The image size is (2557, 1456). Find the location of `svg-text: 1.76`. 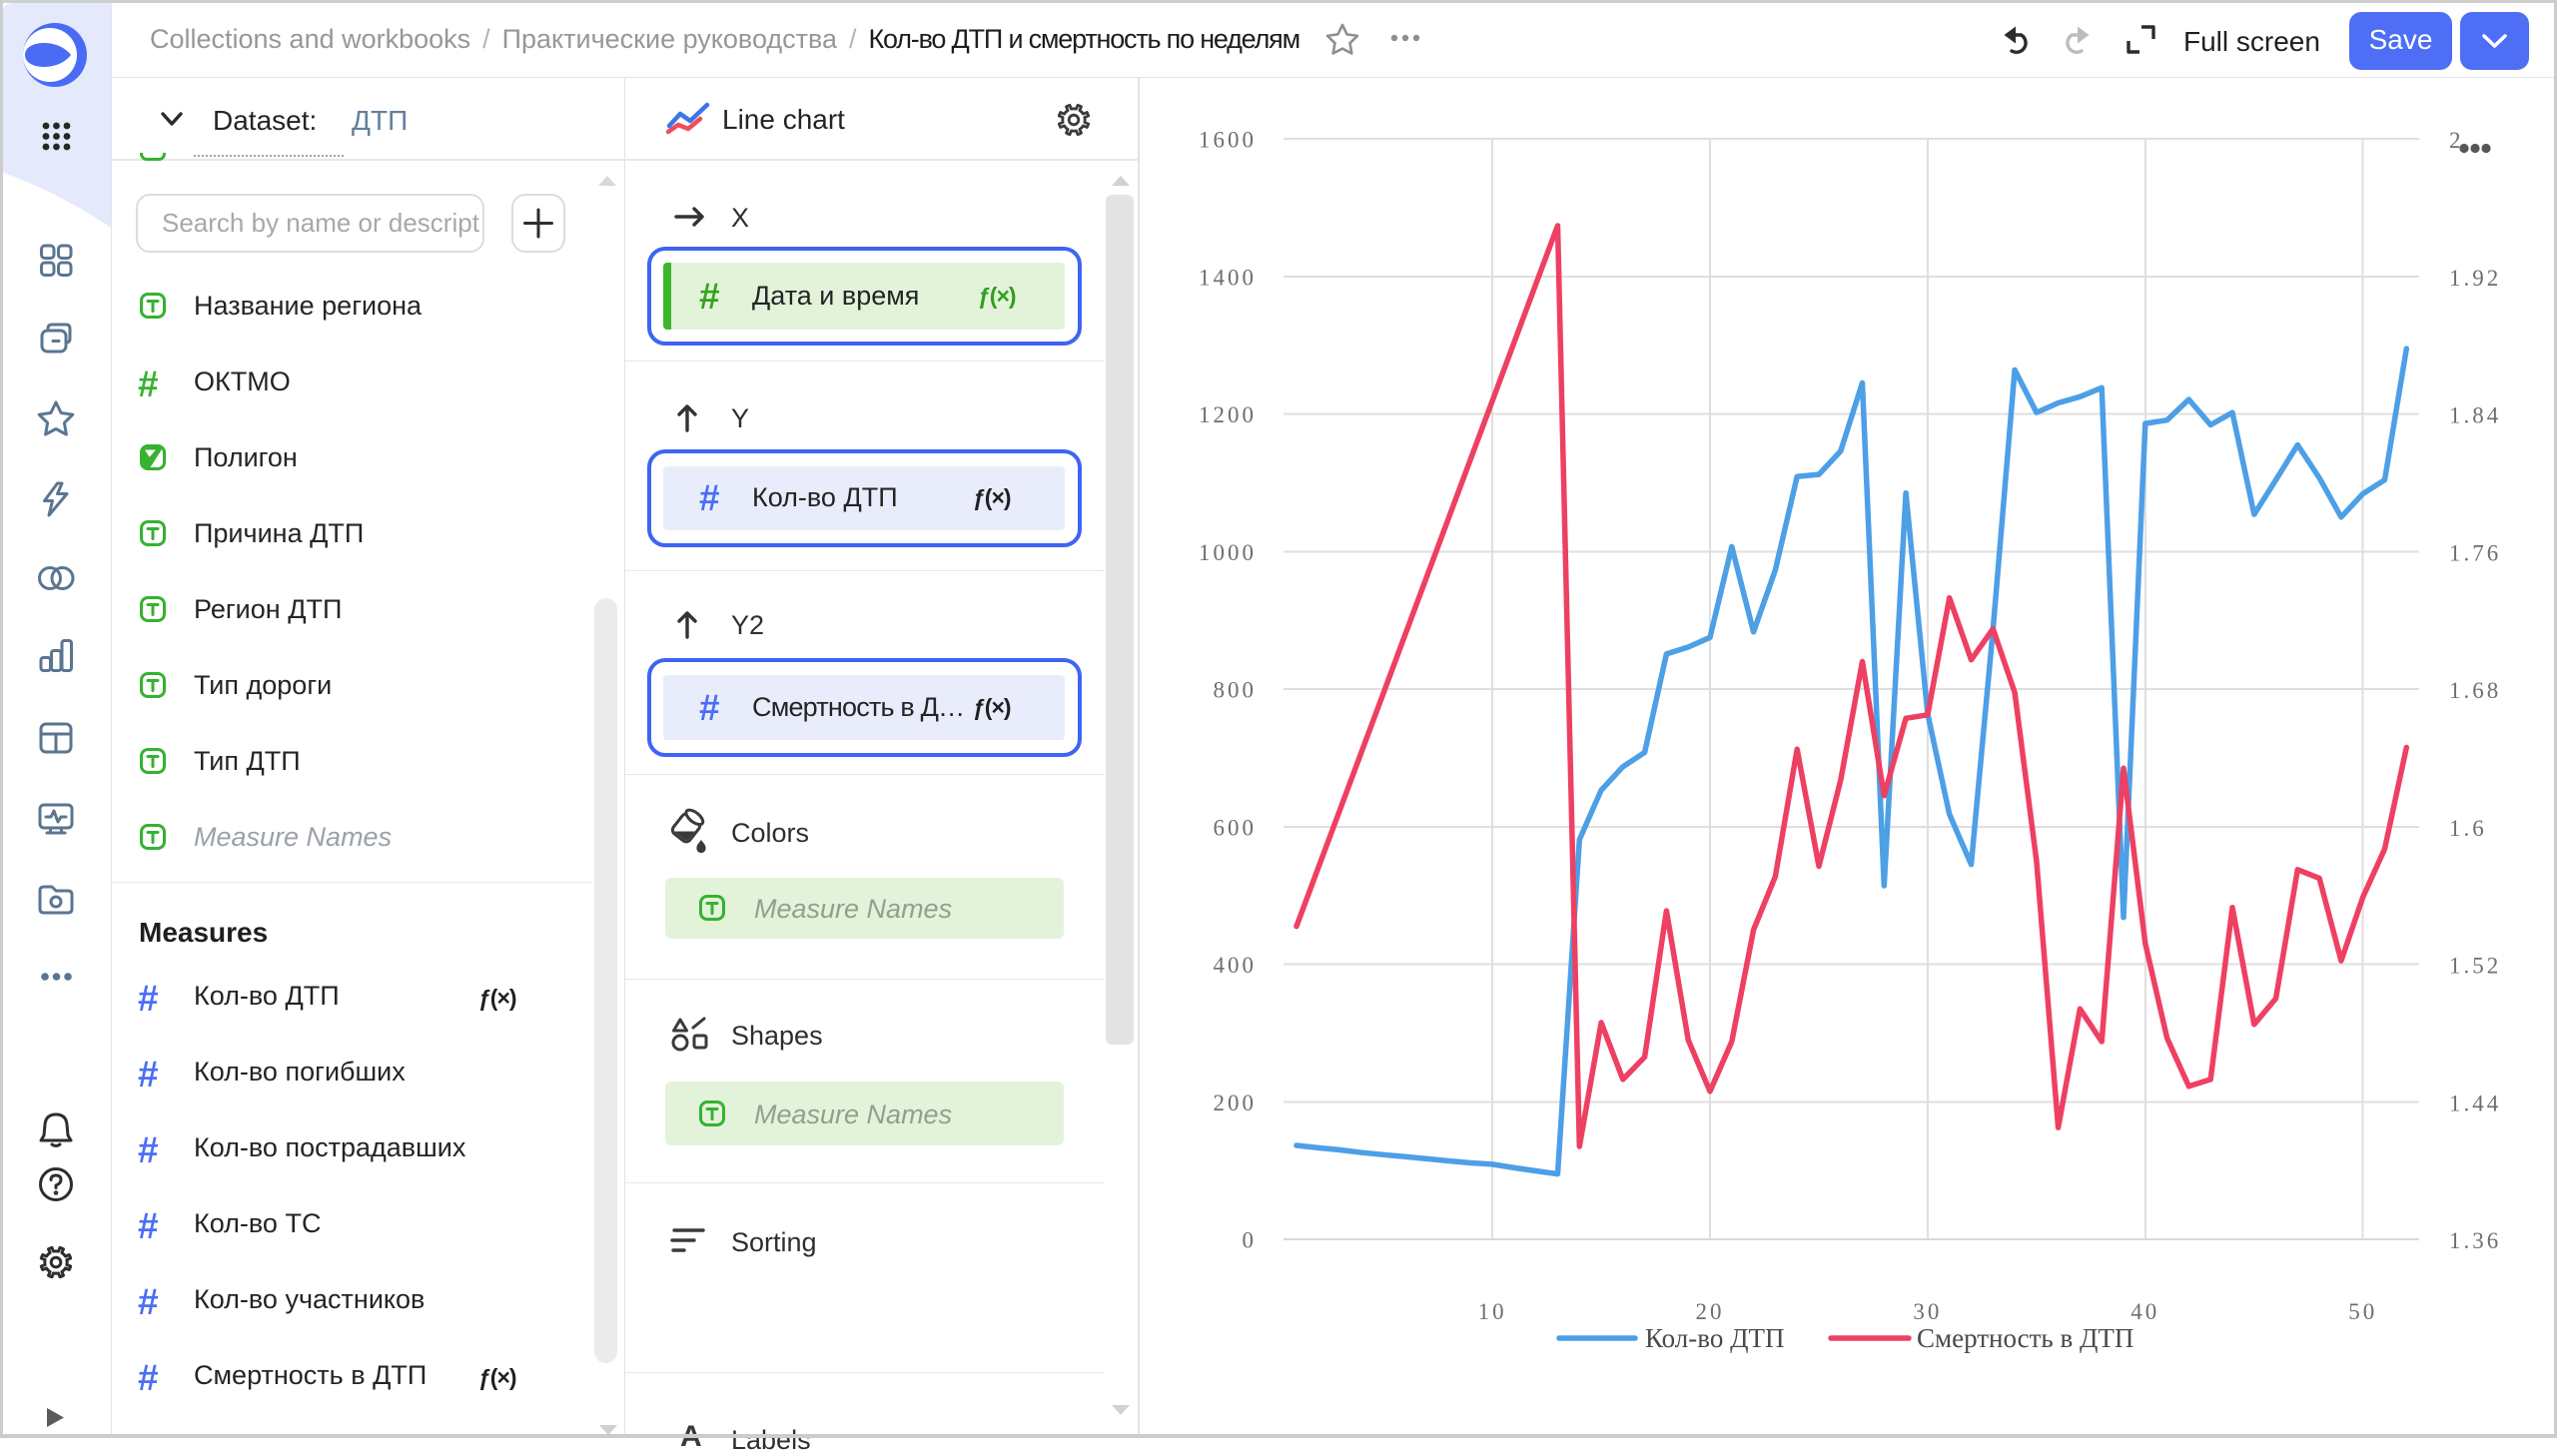

svg-text: 1.76 is located at coordinates (2475, 552).